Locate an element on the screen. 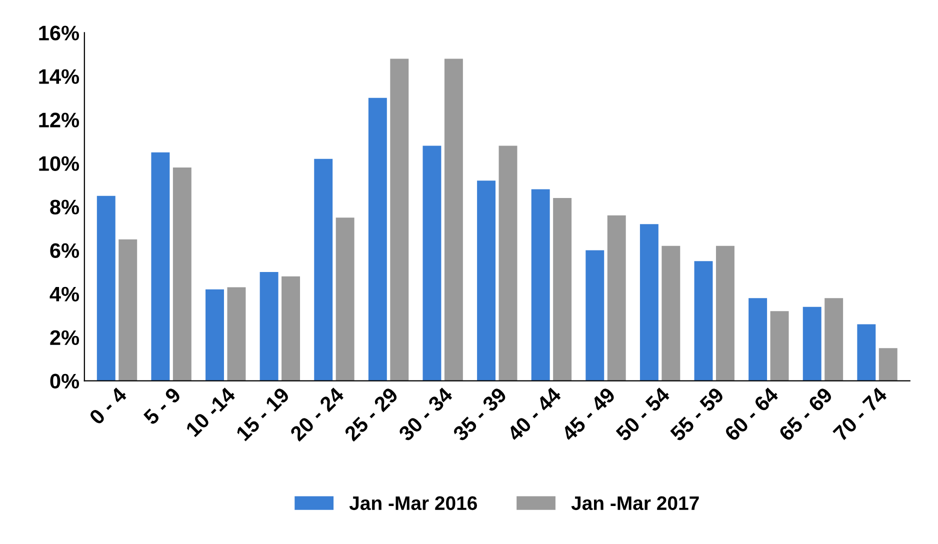 This screenshot has width=938, height=544. y-tick-label: 14% is located at coordinates (59, 76).